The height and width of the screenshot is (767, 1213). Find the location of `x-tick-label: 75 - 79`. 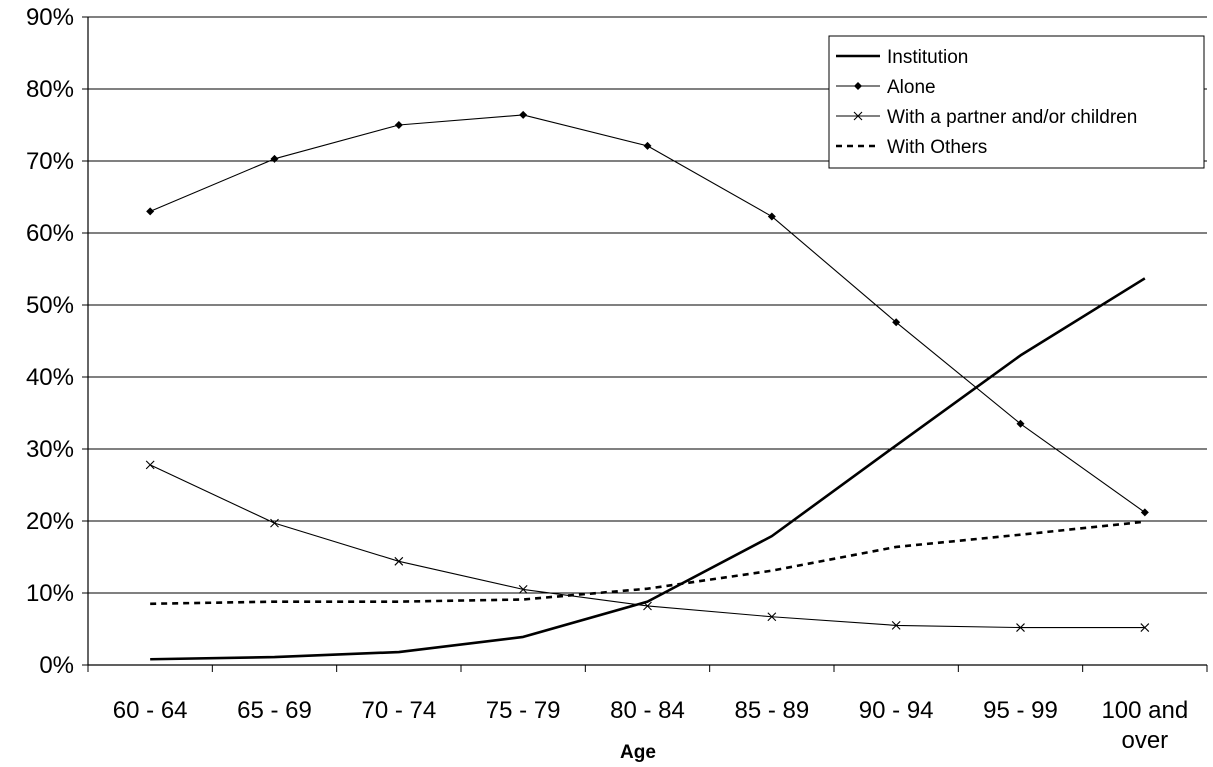

x-tick-label: 75 - 79 is located at coordinates (523, 710).